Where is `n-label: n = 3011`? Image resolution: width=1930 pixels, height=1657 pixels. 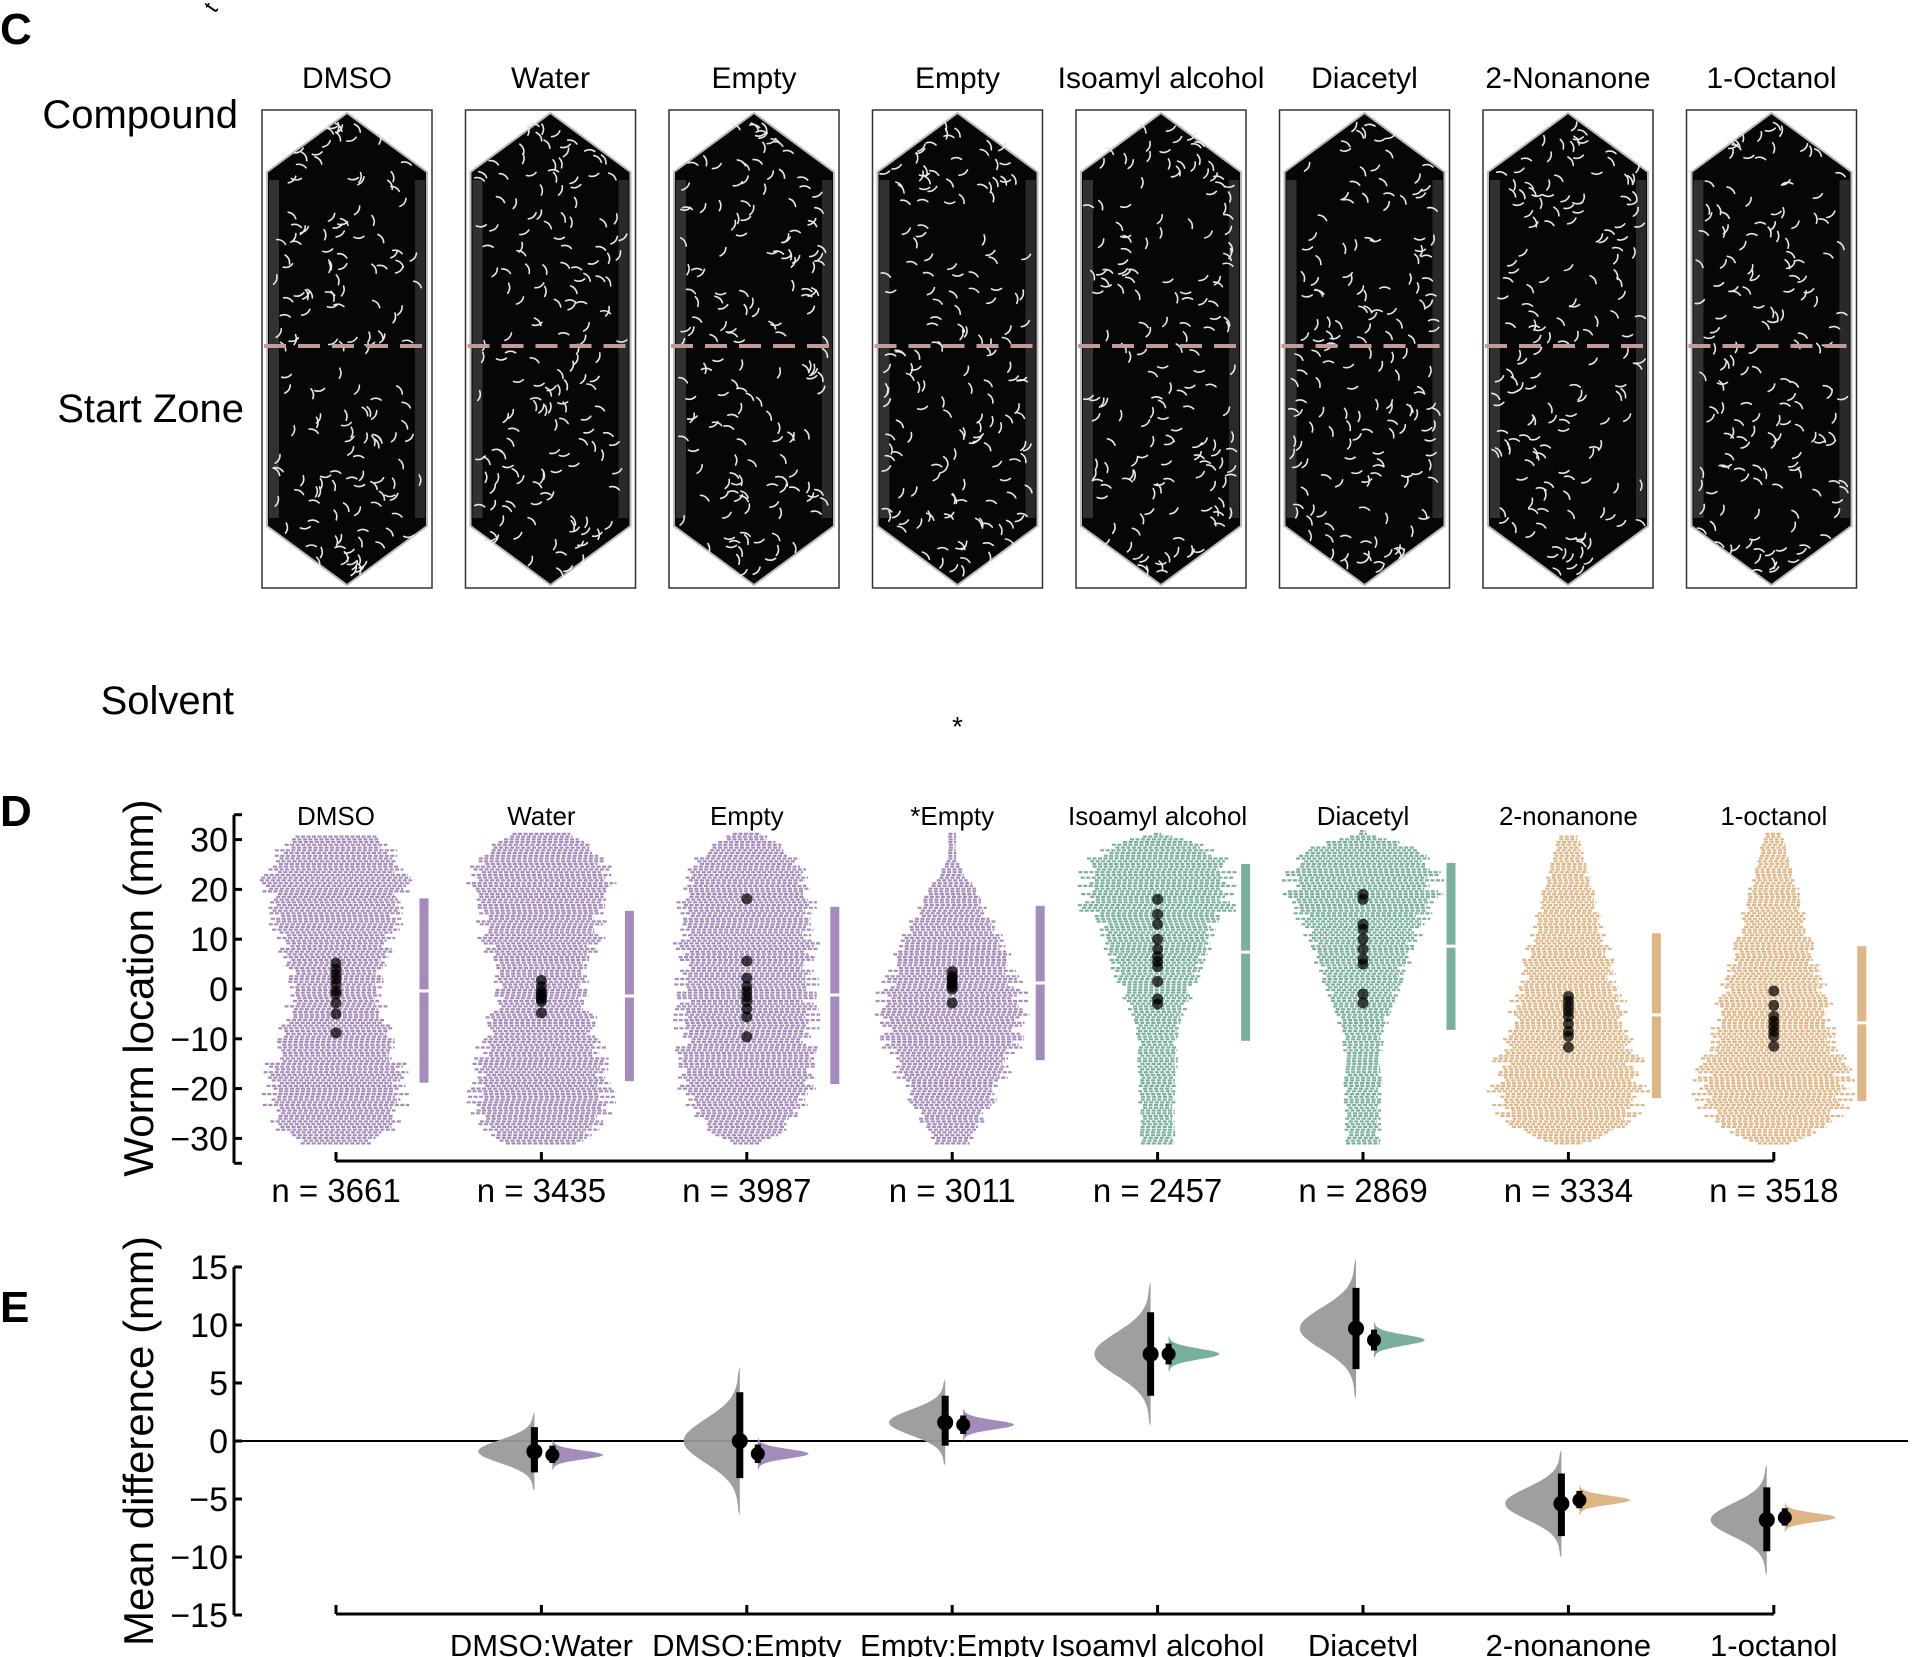
n-label: n = 3011 is located at coordinates (952, 1190).